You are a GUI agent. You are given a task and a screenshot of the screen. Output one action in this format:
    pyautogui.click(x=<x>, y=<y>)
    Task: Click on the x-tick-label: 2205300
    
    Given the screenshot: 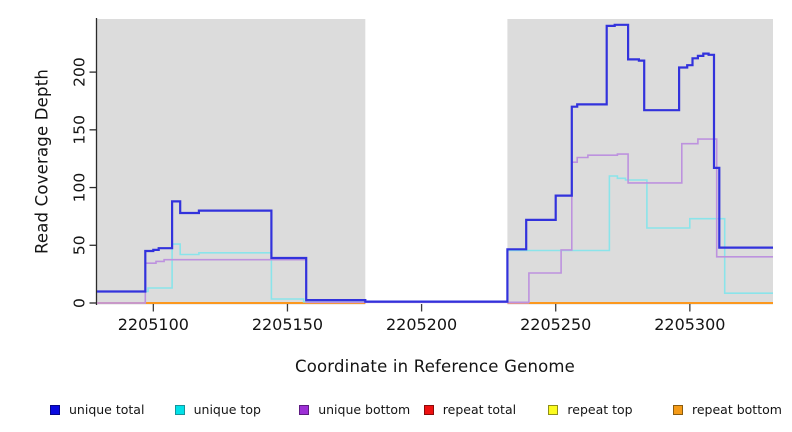 What is the action you would take?
    pyautogui.click(x=689, y=324)
    